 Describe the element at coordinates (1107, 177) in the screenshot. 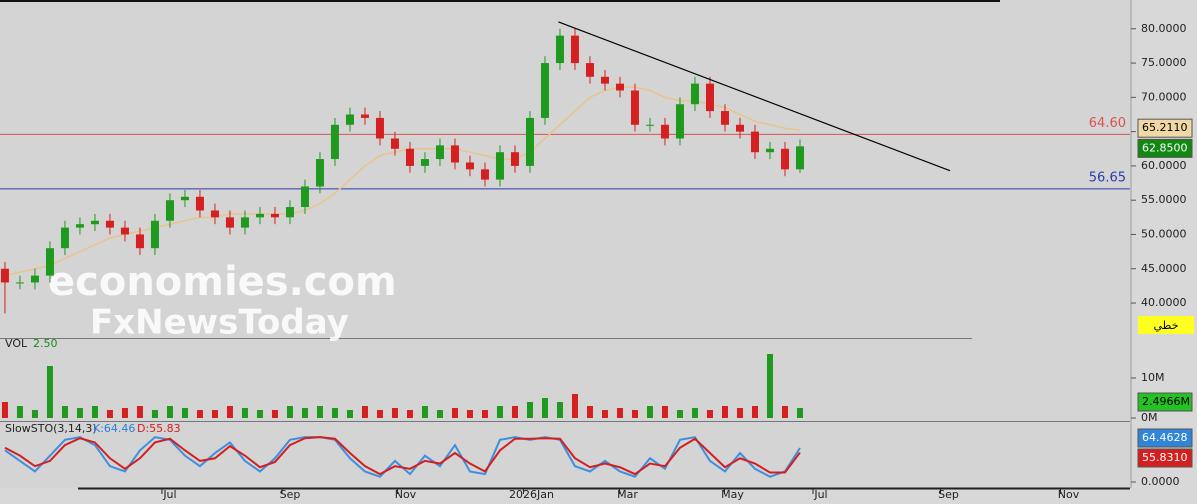

I see `level-label: 56.65` at that location.